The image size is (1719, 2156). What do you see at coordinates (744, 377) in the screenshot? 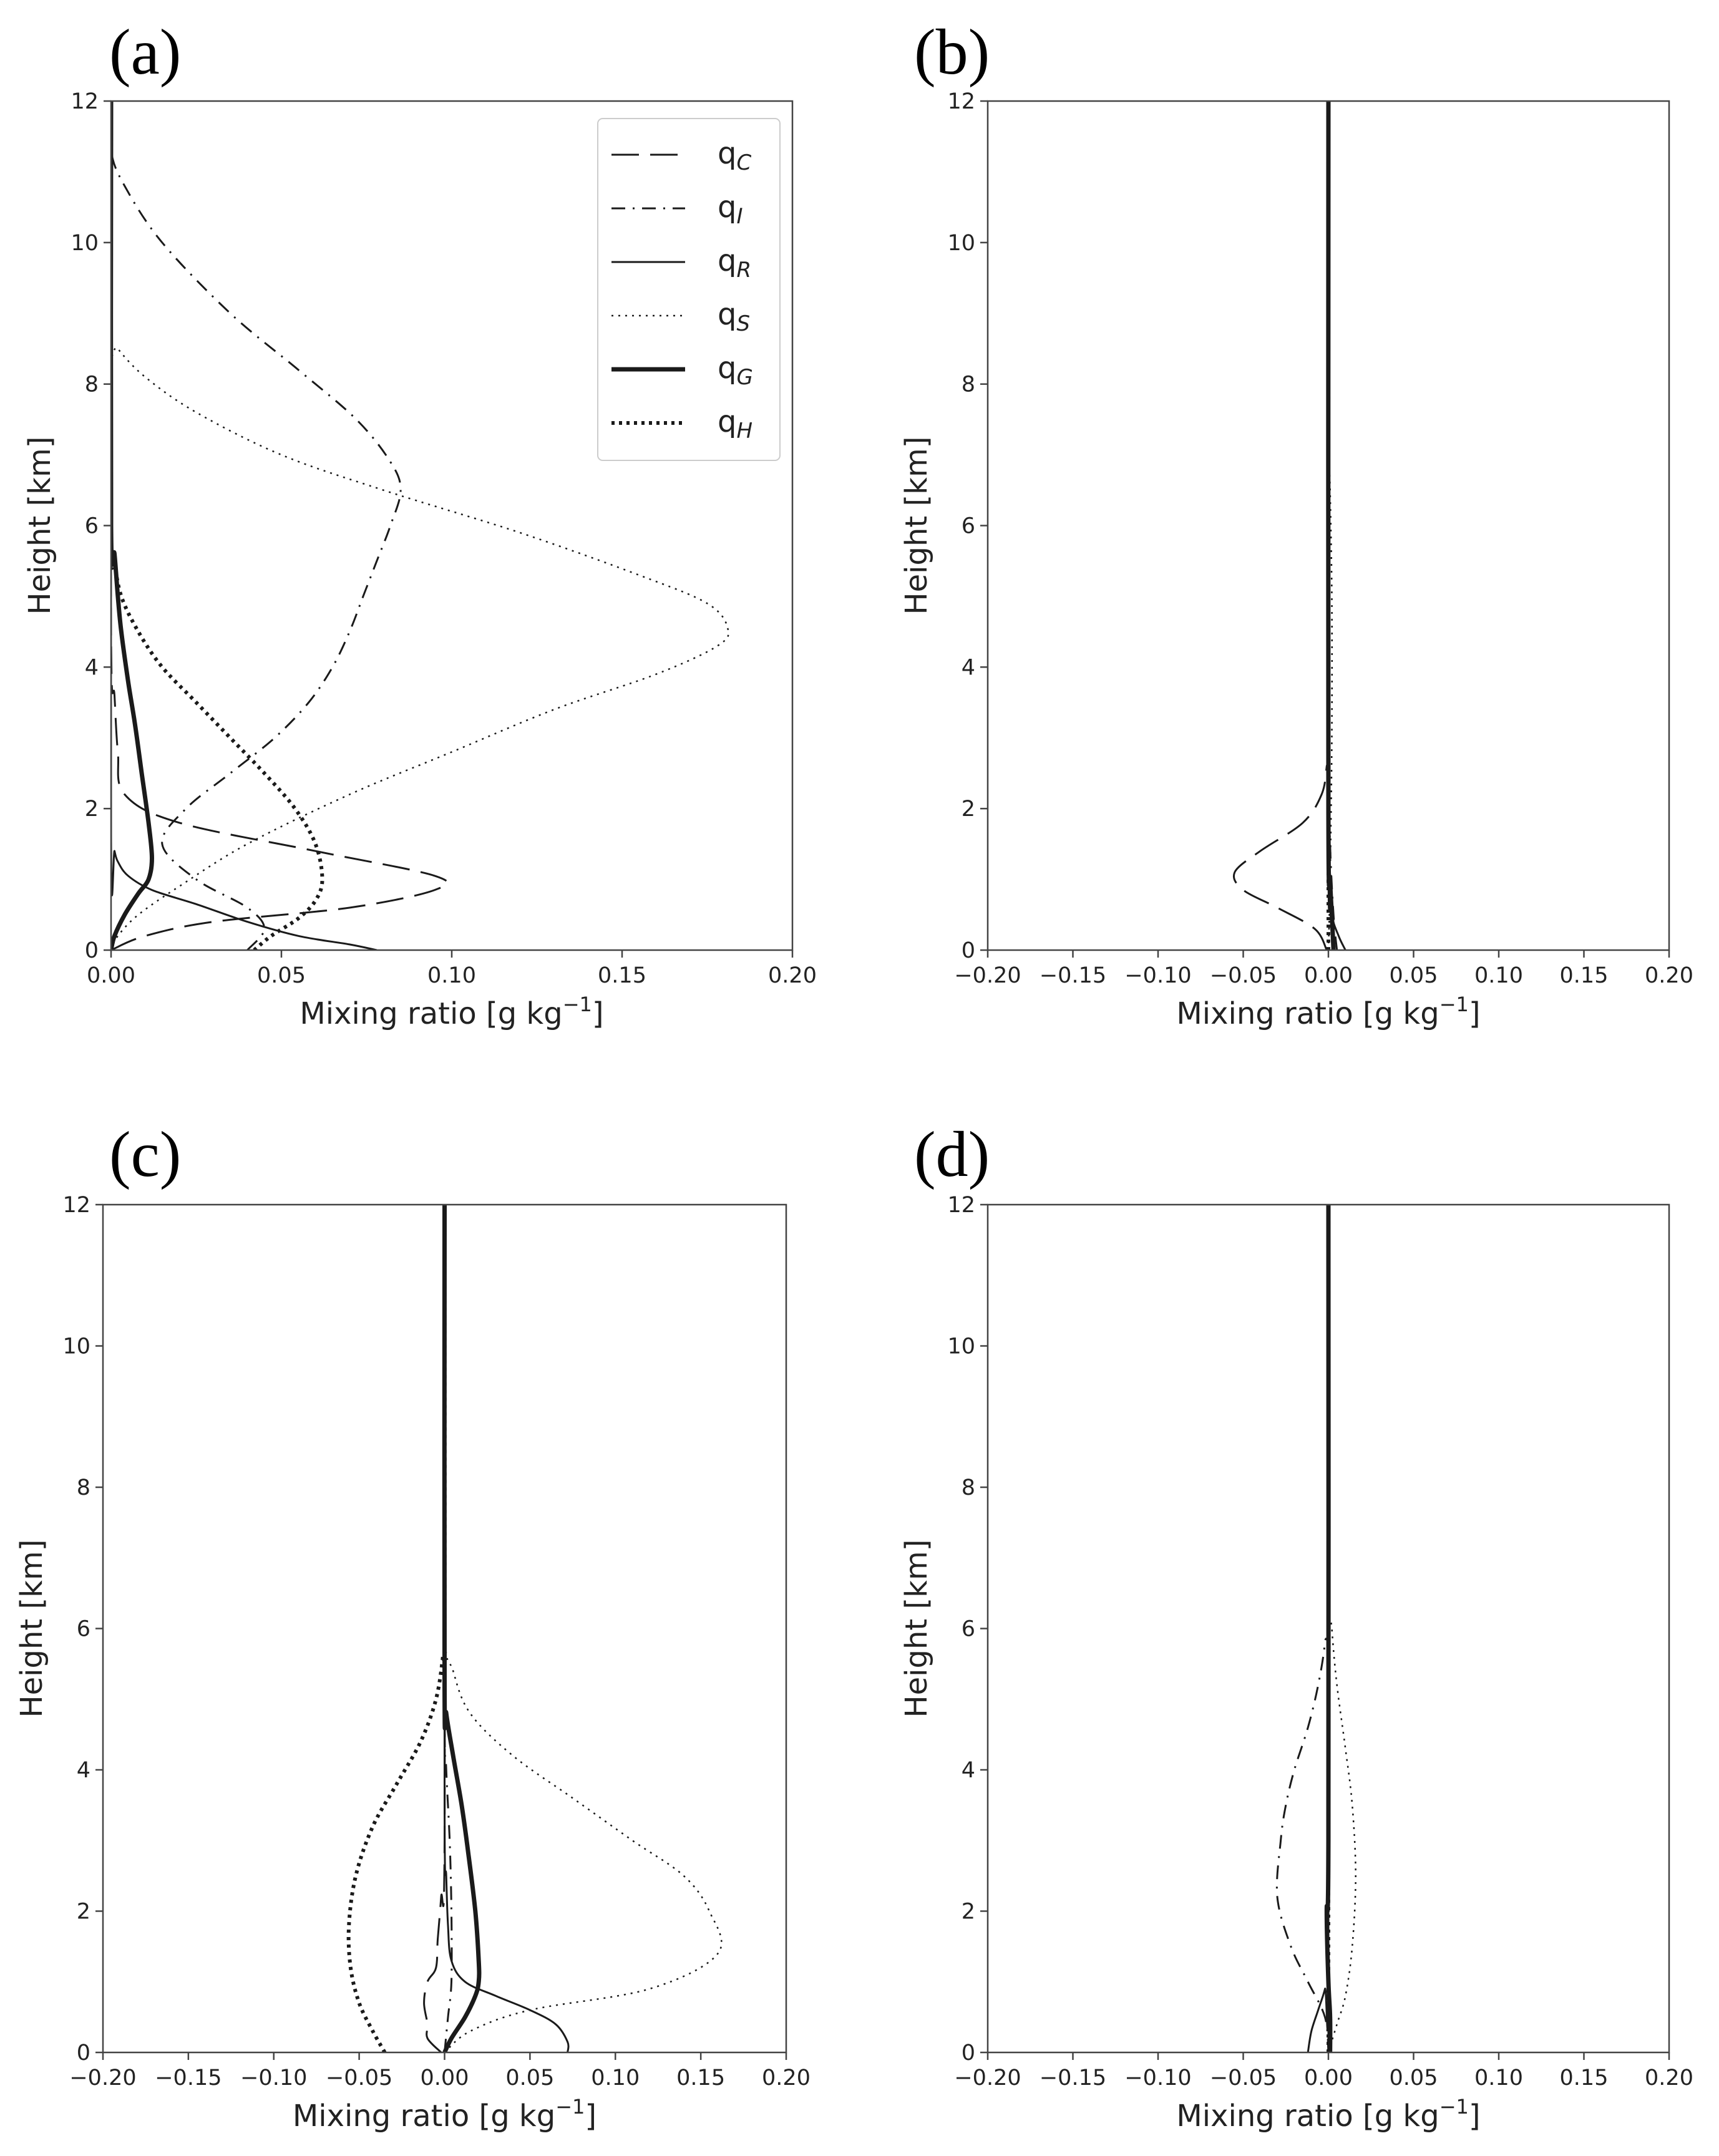
I see `legend-label-subscript: G` at bounding box center [744, 377].